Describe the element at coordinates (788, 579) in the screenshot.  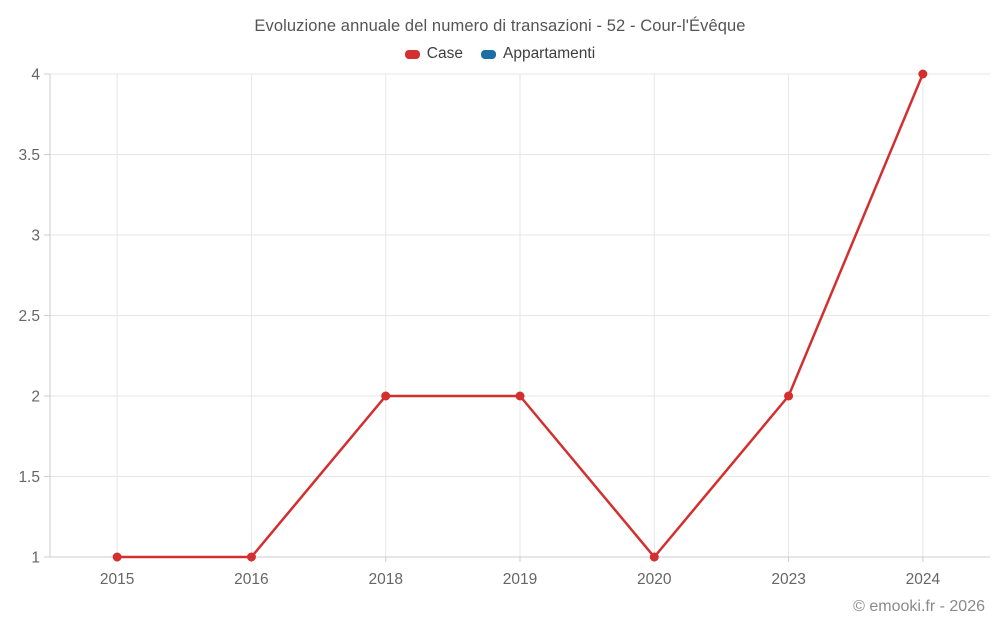
I see `x-axis-label: 2023` at that location.